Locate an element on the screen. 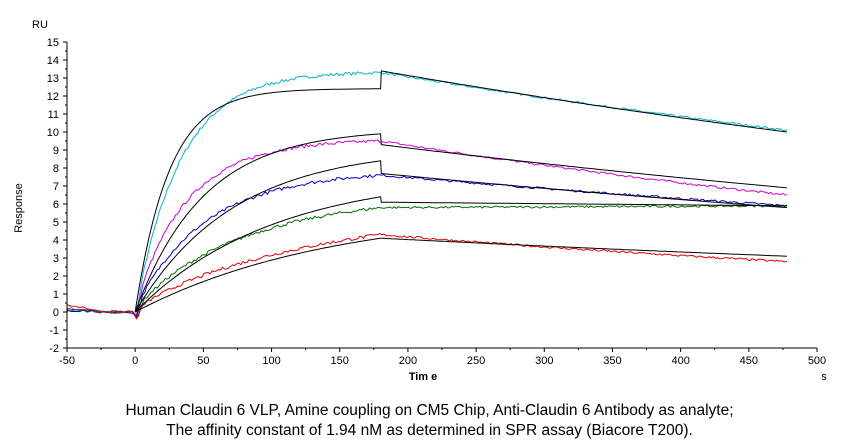 The height and width of the screenshot is (446, 859). y-tick-label: 1 is located at coordinates (56, 295).